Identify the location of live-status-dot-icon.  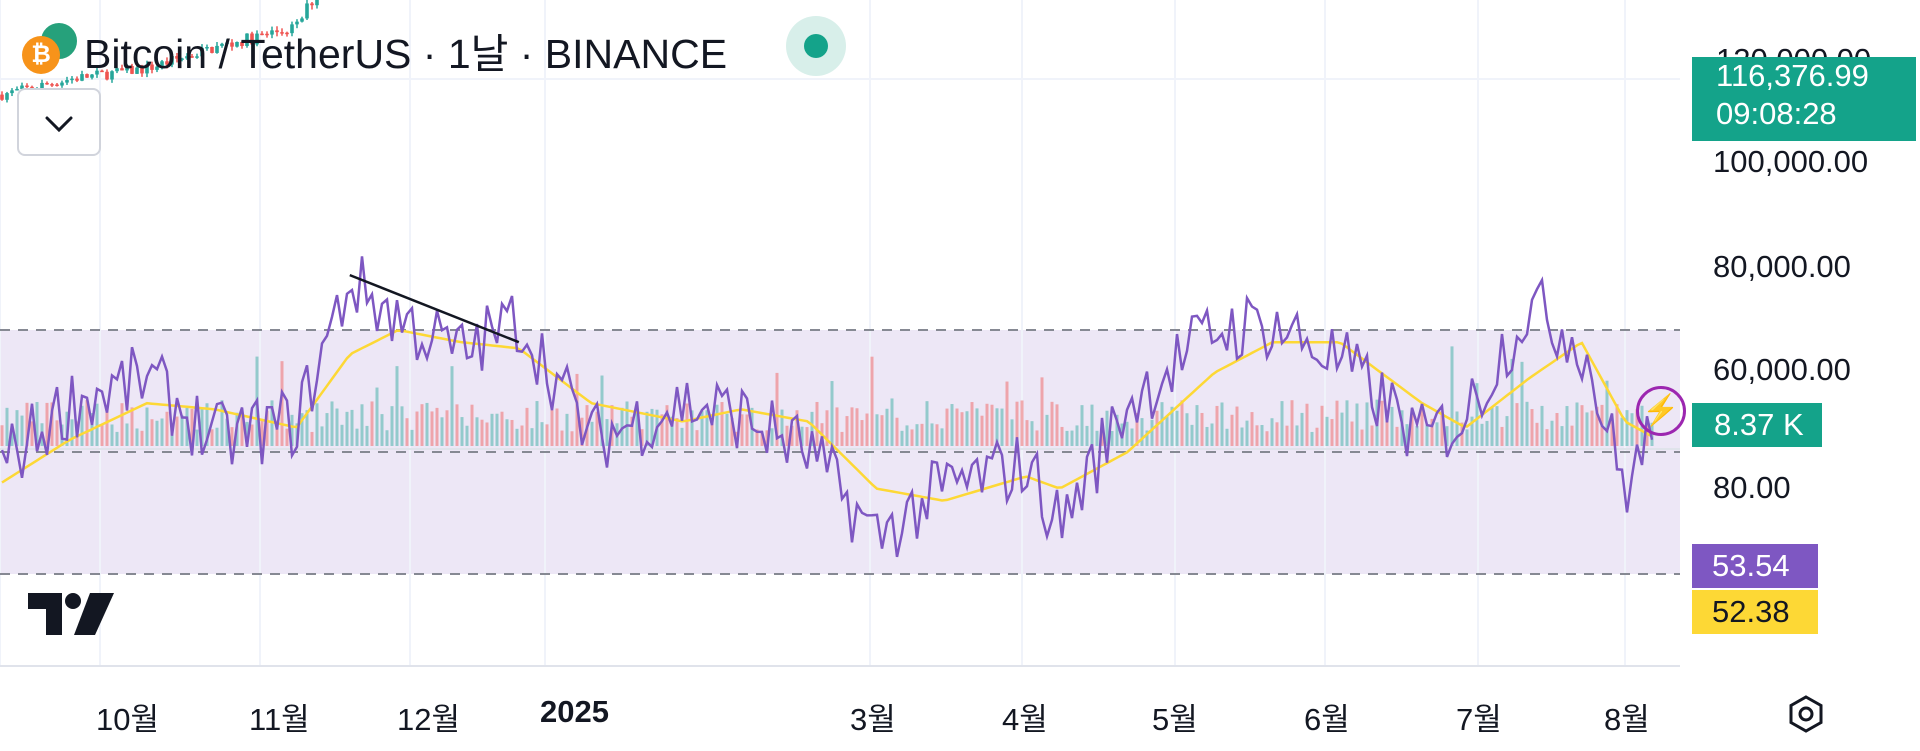
(816, 46).